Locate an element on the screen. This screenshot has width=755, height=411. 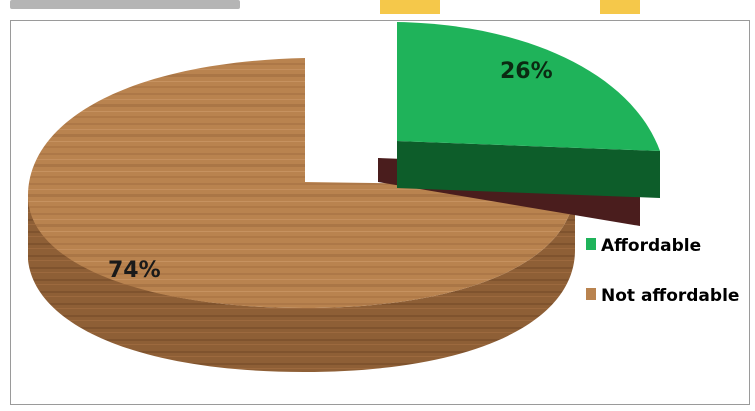
legend-label-affordable: Affordable is located at coordinates (651, 246).